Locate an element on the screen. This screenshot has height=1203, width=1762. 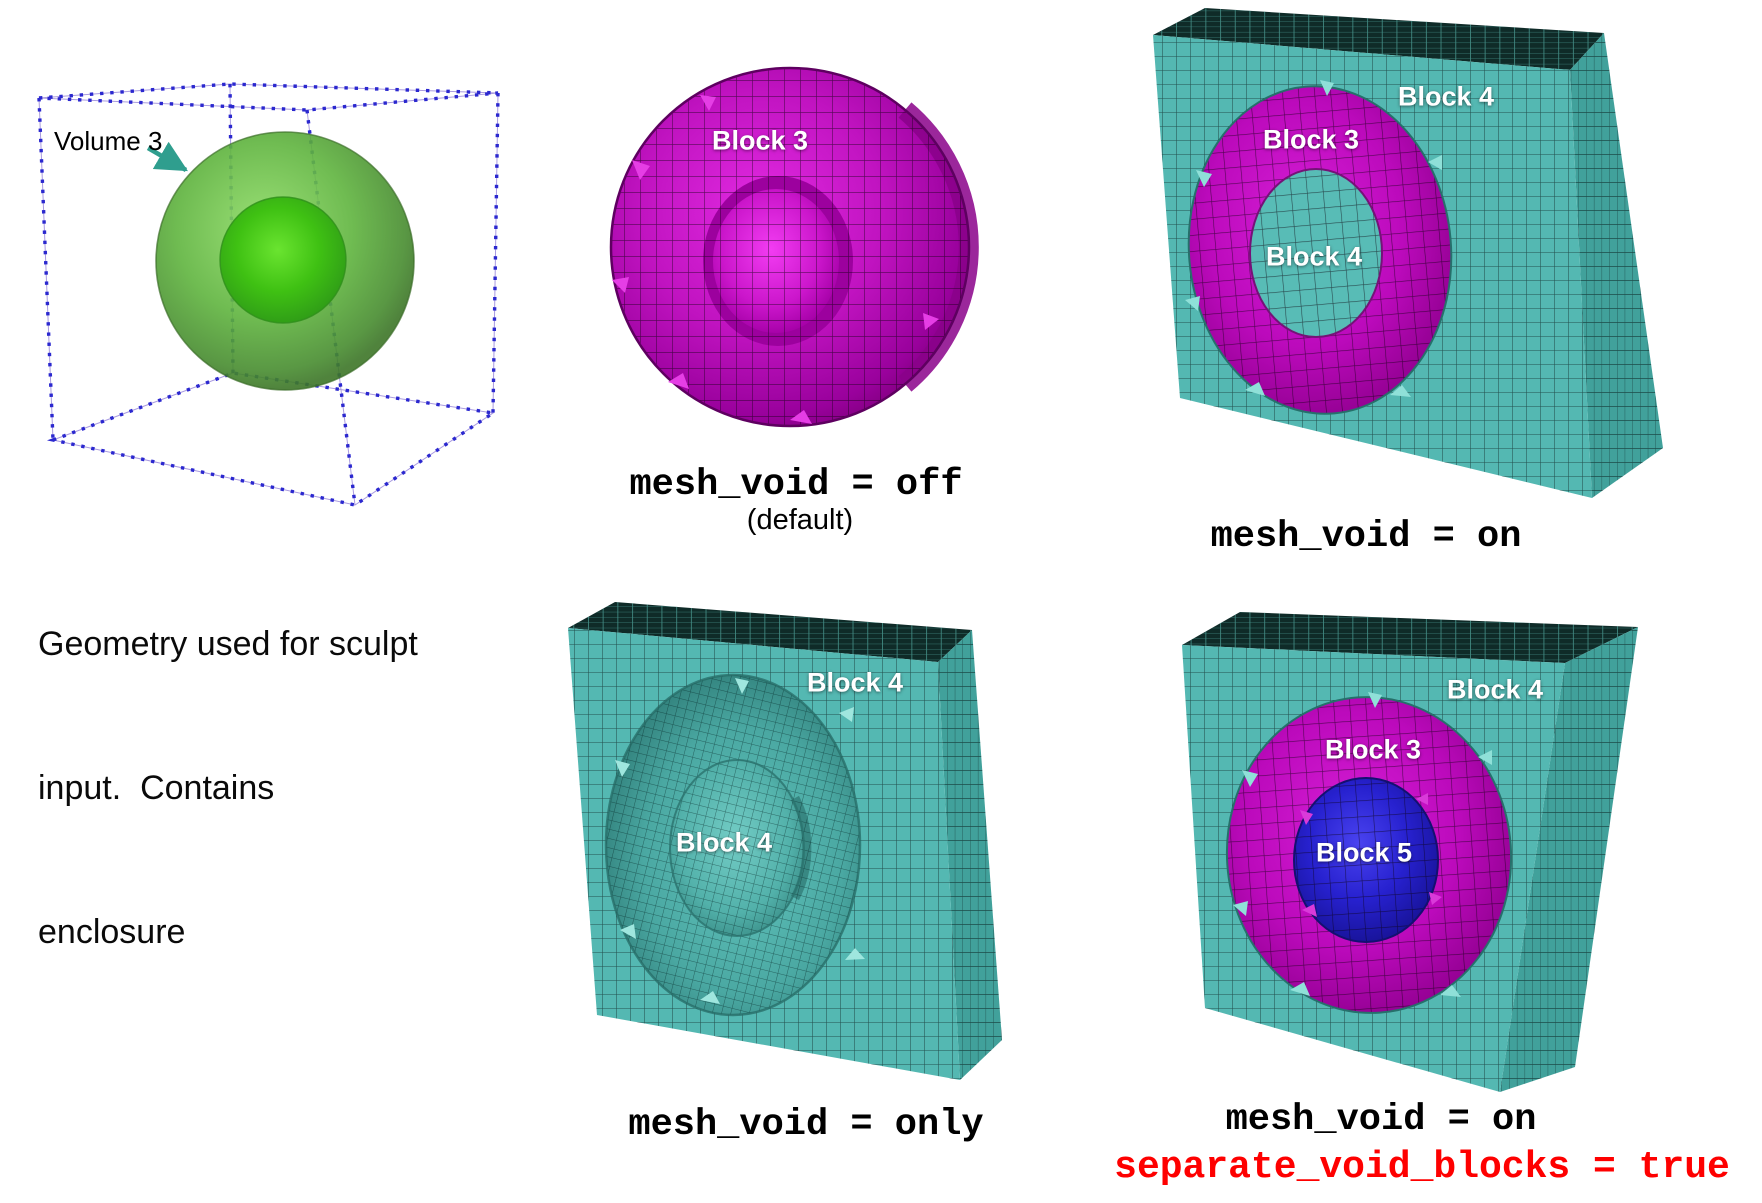
sep-core-outline is located at coordinates (1366, 860).